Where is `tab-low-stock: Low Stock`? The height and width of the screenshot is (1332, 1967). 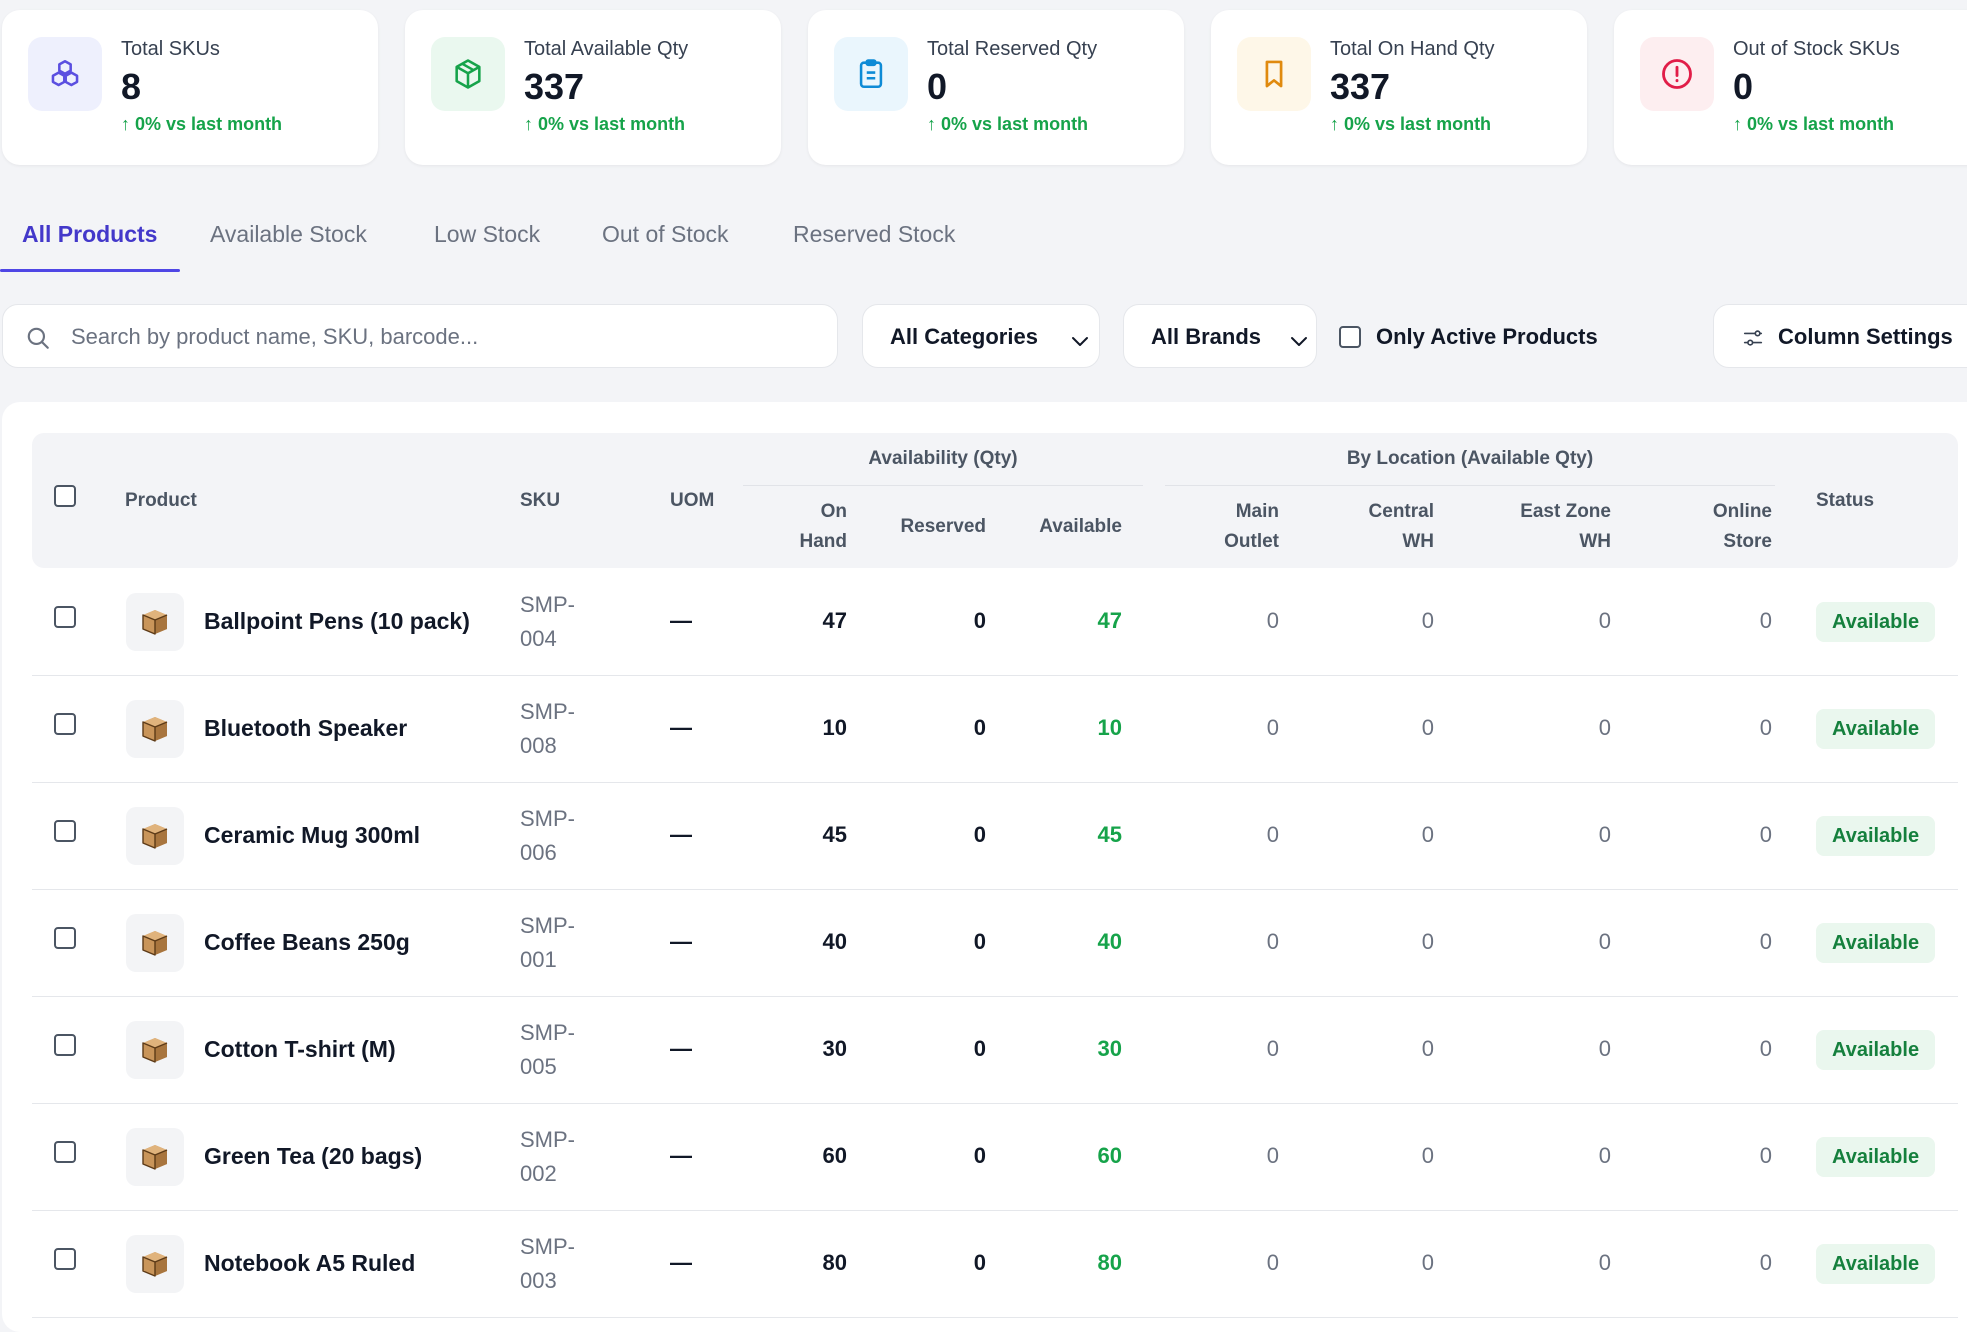 tab-low-stock: Low Stock is located at coordinates (487, 234).